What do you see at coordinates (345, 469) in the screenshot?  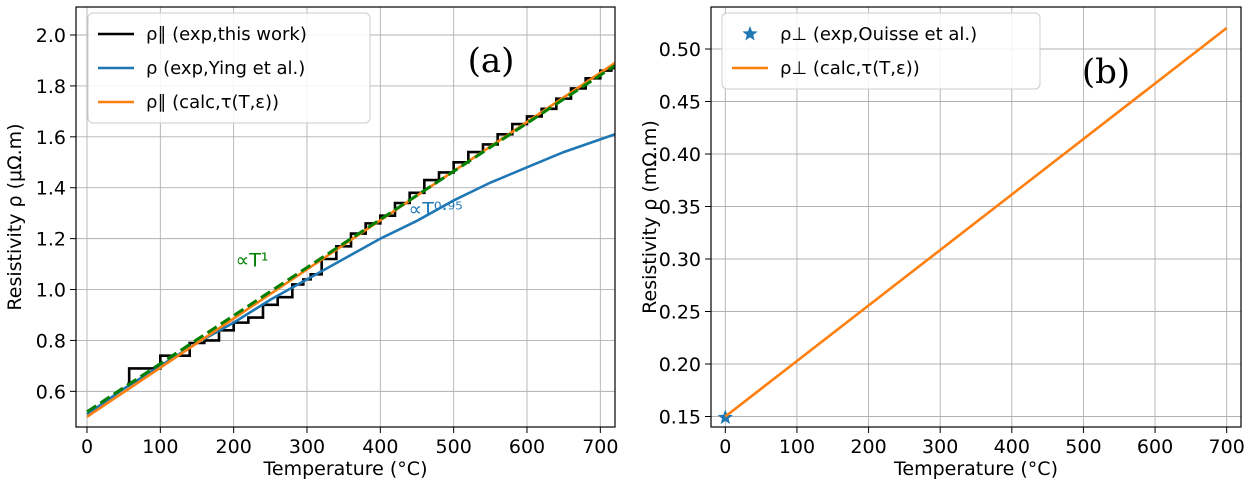 I see `x-axis-label-a: Temperature (°C)` at bounding box center [345, 469].